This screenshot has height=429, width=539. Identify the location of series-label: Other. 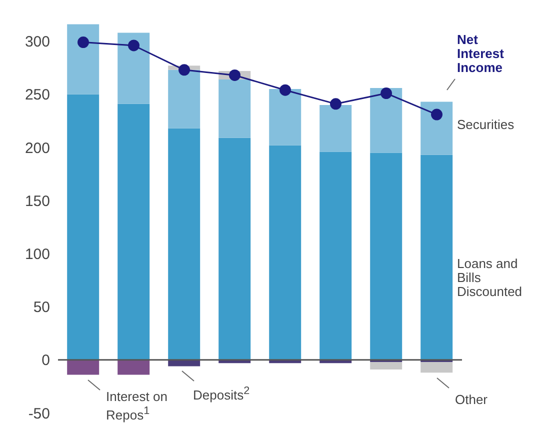
(472, 399).